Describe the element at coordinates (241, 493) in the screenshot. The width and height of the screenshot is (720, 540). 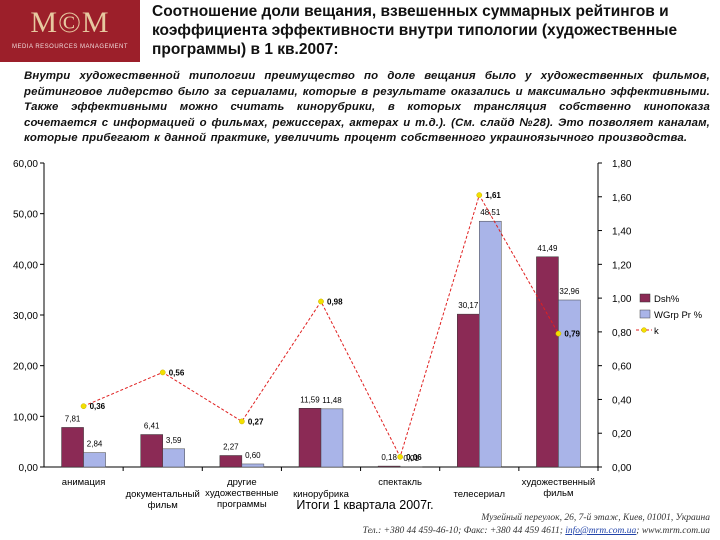
I see `x-category-label: художественные` at that location.